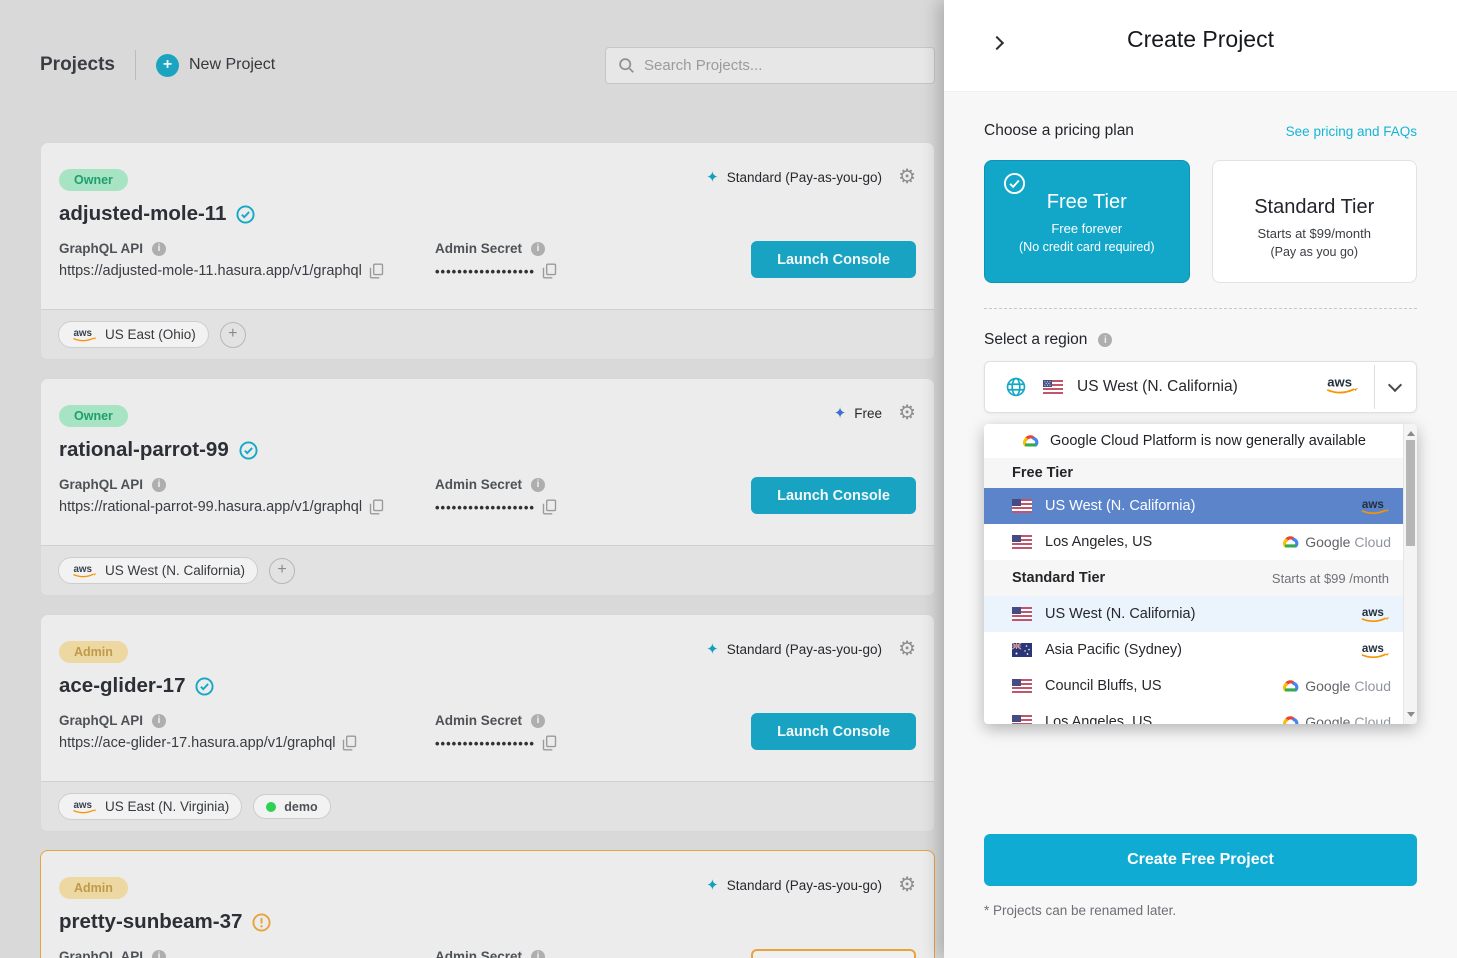 The height and width of the screenshot is (958, 1457). I want to click on role-badge: Owner, so click(93, 180).